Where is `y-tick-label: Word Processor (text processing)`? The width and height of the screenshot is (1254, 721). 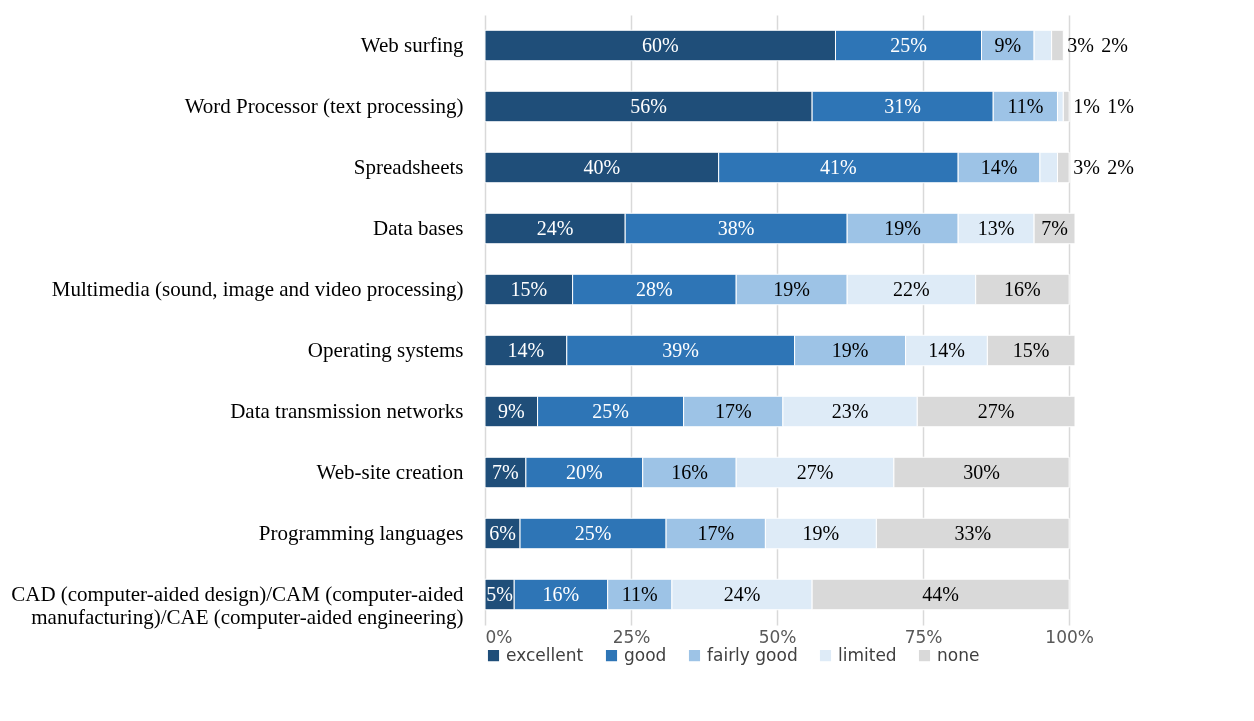
y-tick-label: Word Processor (text processing) is located at coordinates (324, 105).